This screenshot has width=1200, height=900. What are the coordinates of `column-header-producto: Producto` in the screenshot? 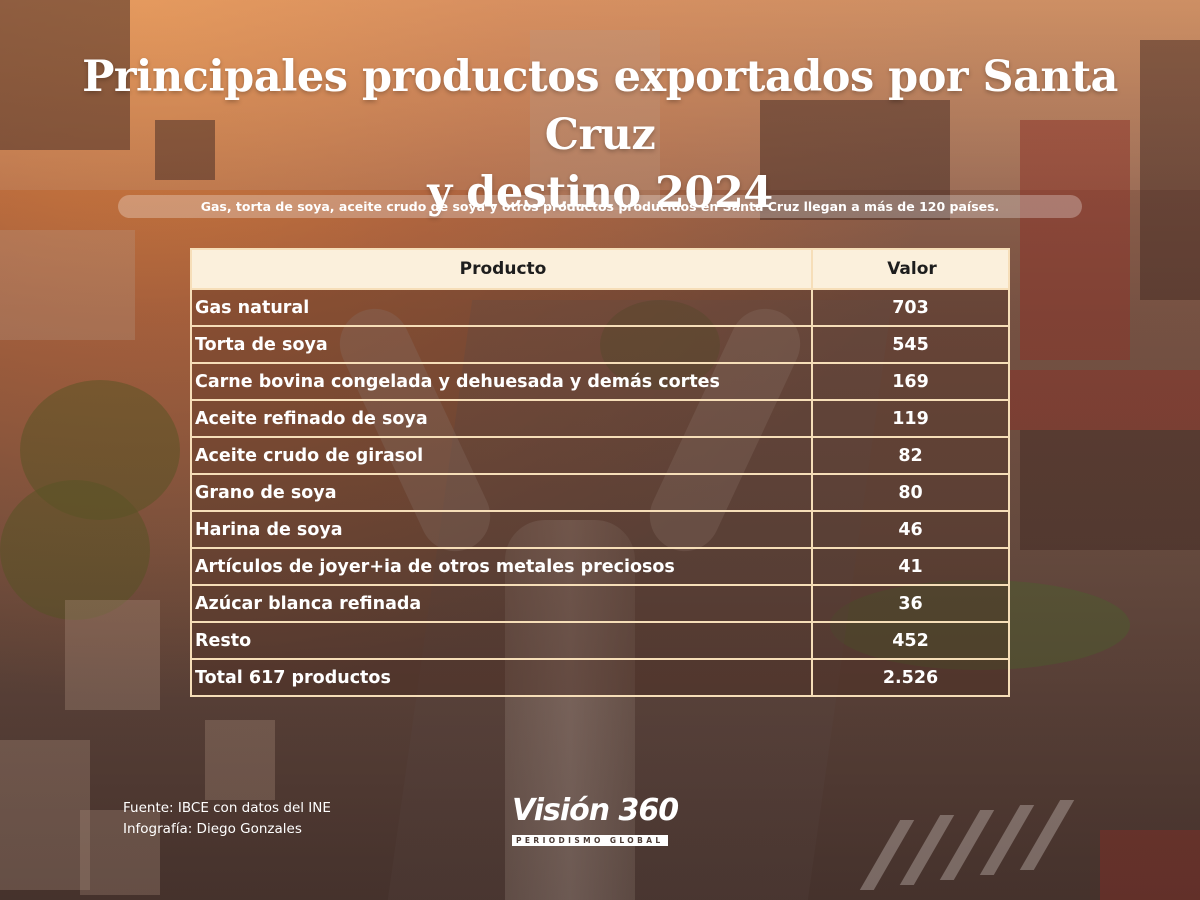 It's located at (501, 269).